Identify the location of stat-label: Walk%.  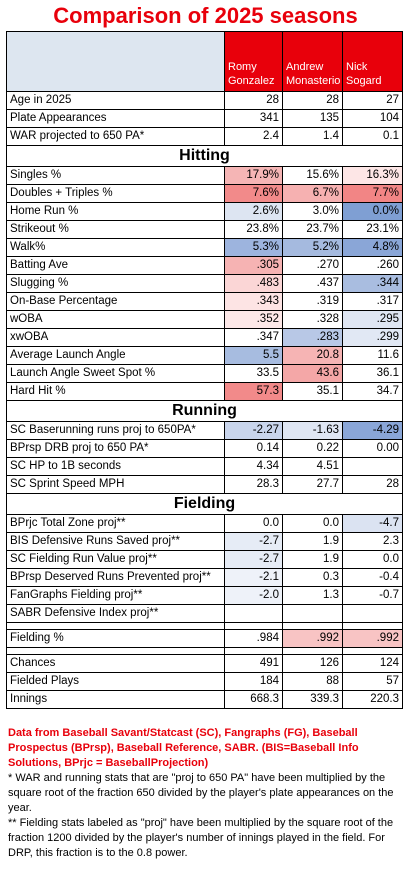
(115, 247).